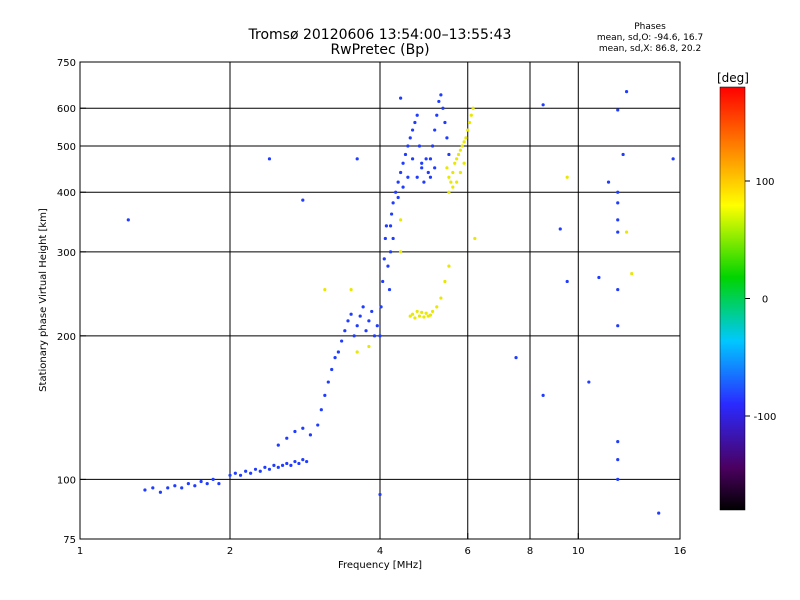  What do you see at coordinates (66, 337) in the screenshot?
I see `y-tick-label: 200` at bounding box center [66, 337].